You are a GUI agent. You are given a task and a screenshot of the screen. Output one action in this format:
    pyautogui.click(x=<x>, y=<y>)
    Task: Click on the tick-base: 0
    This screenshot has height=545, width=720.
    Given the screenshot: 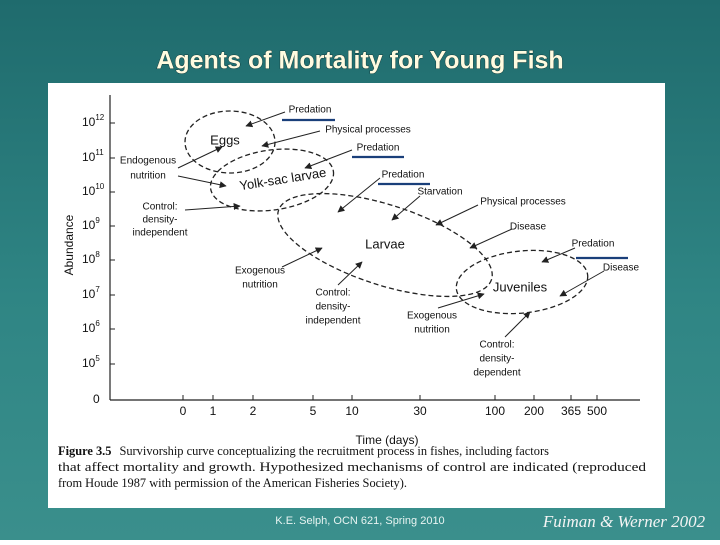 What is the action you would take?
    pyautogui.click(x=96, y=399)
    